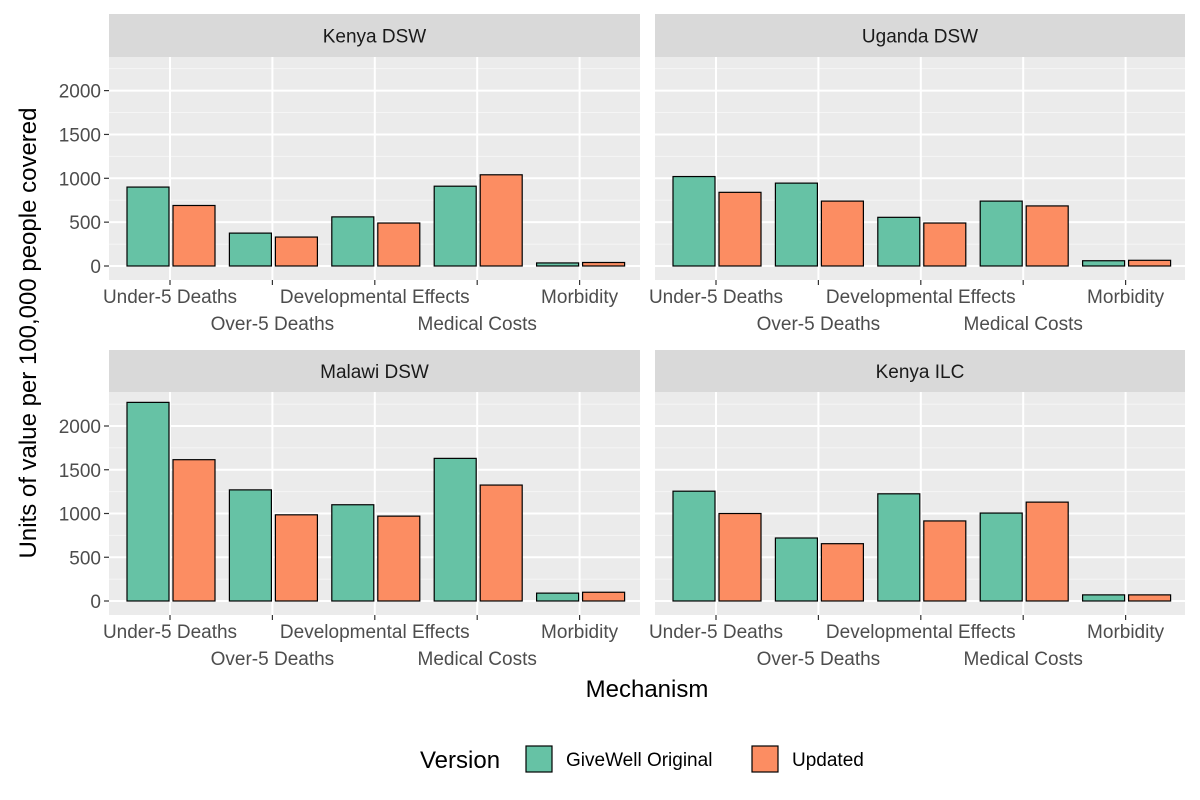  What do you see at coordinates (639, 760) in the screenshot?
I see `legend-label: GiveWell Original` at bounding box center [639, 760].